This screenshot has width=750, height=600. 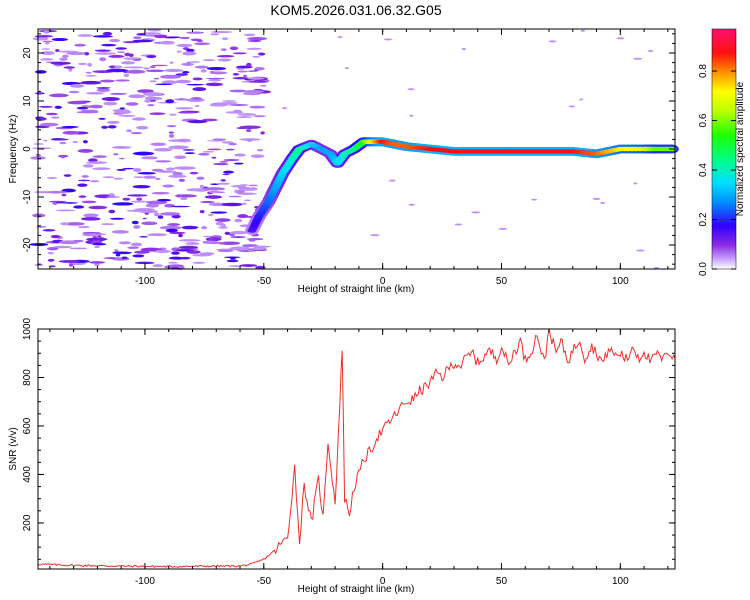 I want to click on y-tick-label: 600, so click(x=27, y=425).